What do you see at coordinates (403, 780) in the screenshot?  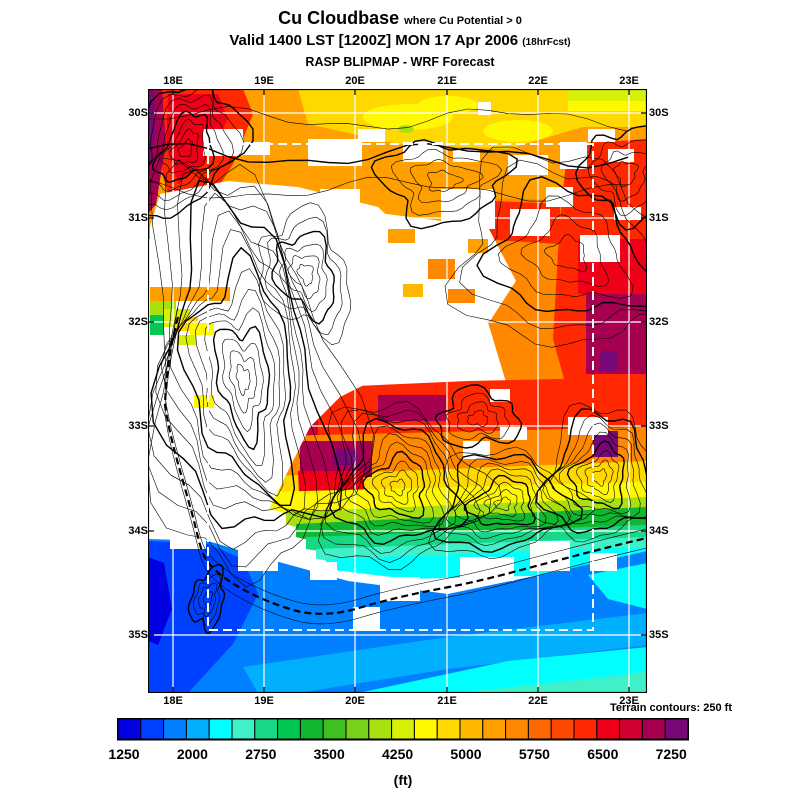 I see `colorbar-unit: (ft)` at bounding box center [403, 780].